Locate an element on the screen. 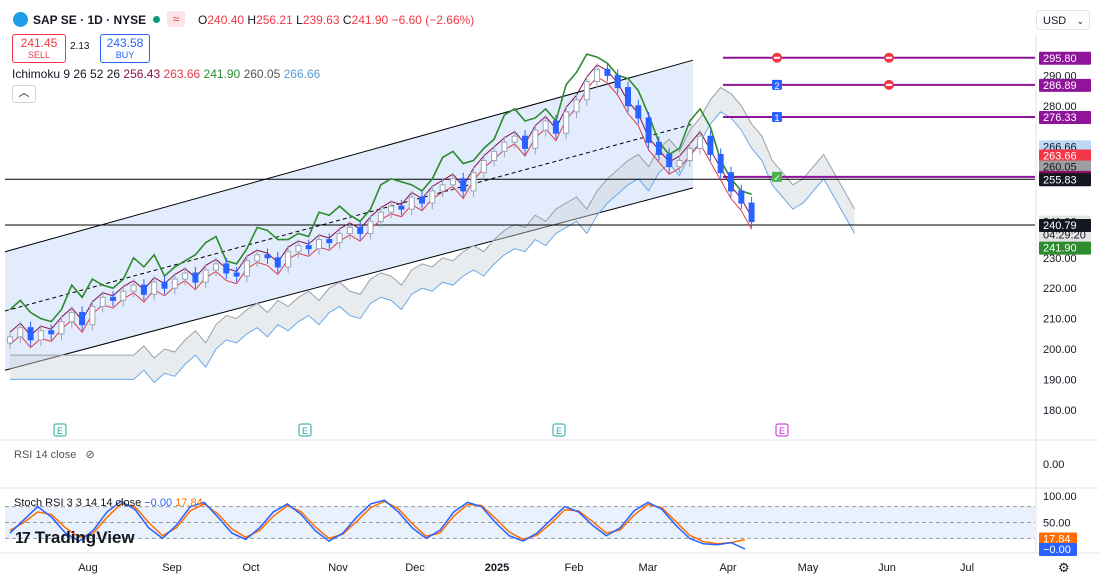 The image size is (1099, 587). stoch-label: Stoch RSI 3 3 14 14 close is located at coordinates (78, 503).